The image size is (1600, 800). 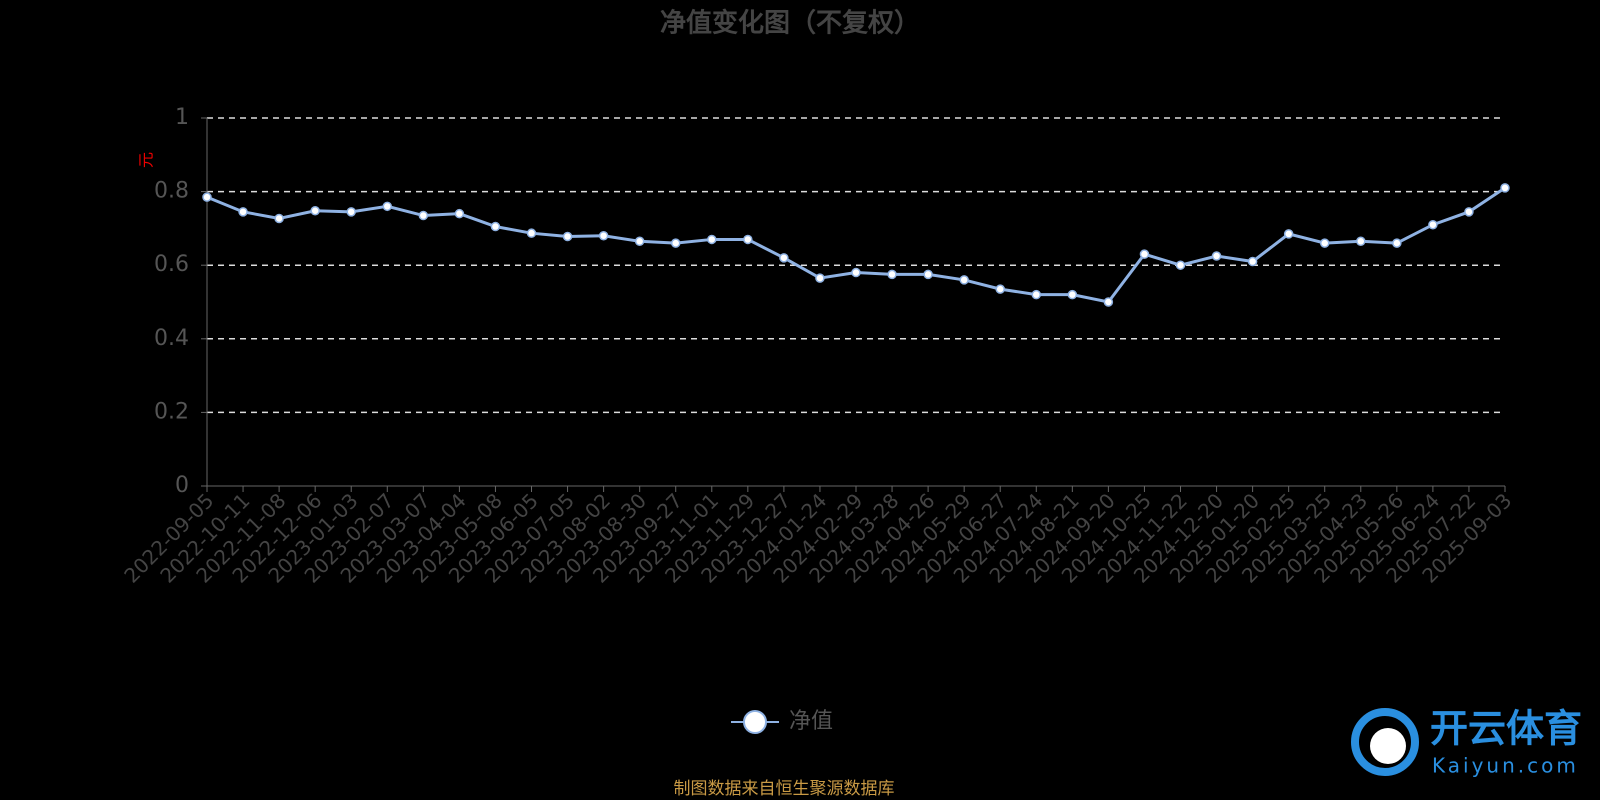 What do you see at coordinates (146, 160) in the screenshot?
I see `y-axis-label: 元` at bounding box center [146, 160].